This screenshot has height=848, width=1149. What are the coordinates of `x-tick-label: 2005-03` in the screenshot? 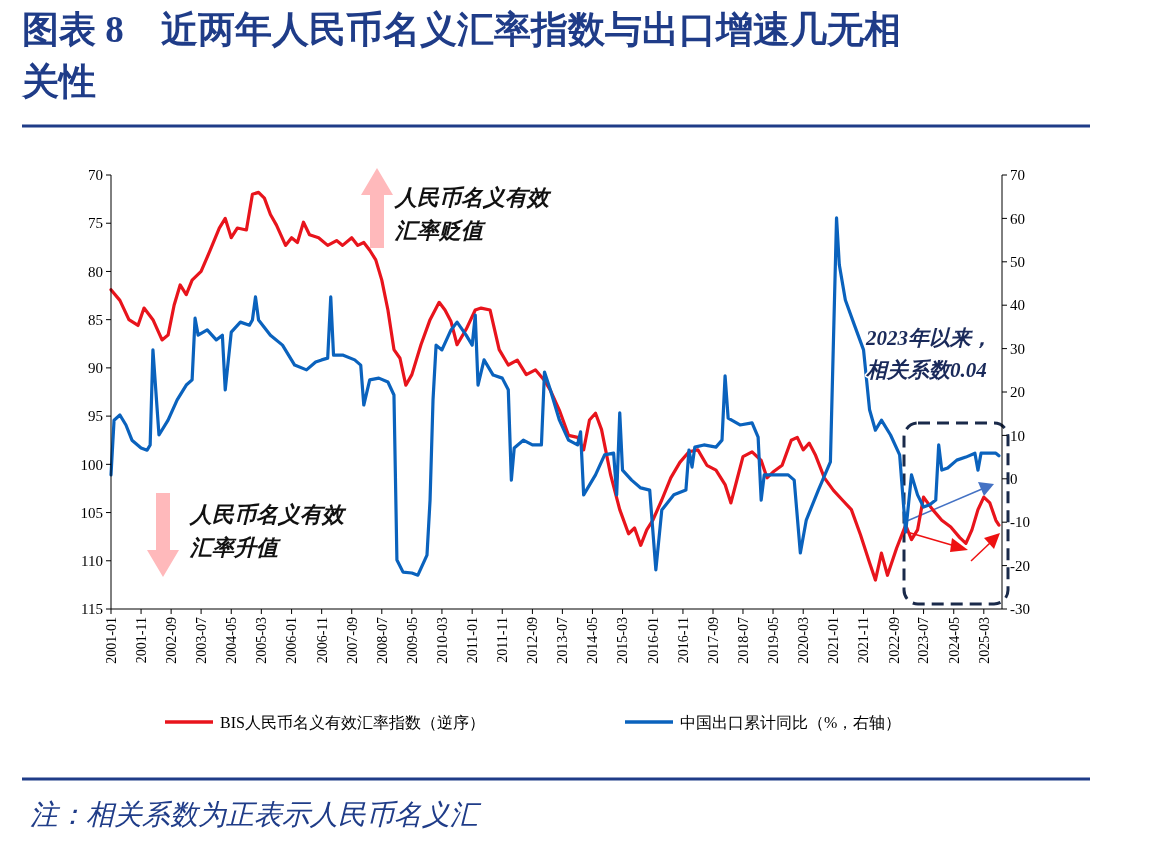 It's located at (262, 640).